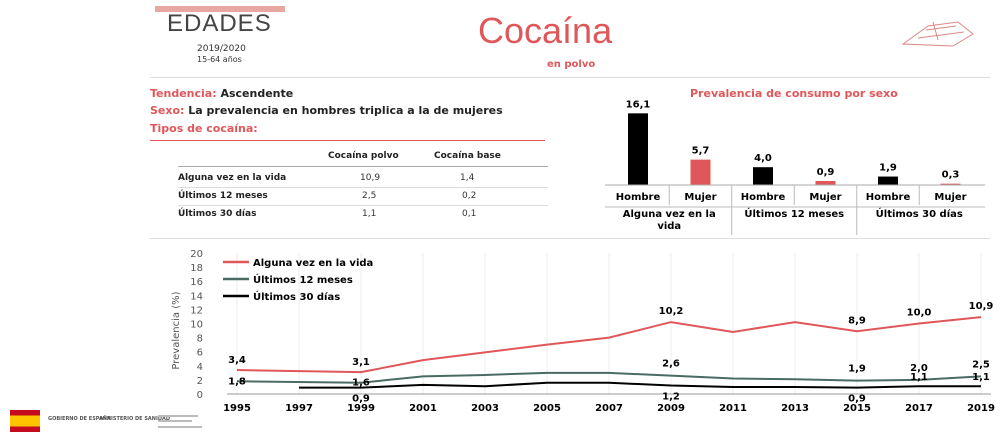 The image size is (1005, 440). I want to click on bar-value-label: 0,3, so click(951, 175).